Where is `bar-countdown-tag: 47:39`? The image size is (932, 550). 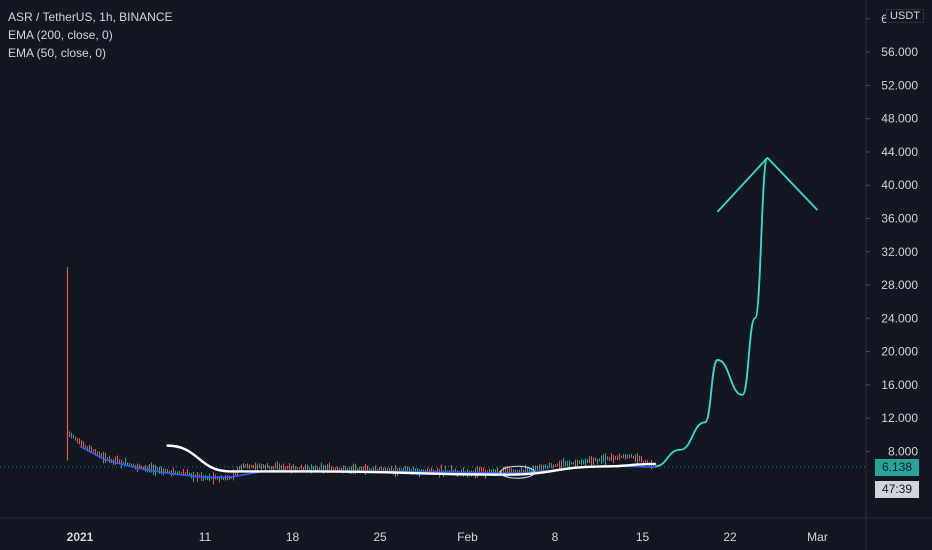
bar-countdown-tag: 47:39 is located at coordinates (897, 489).